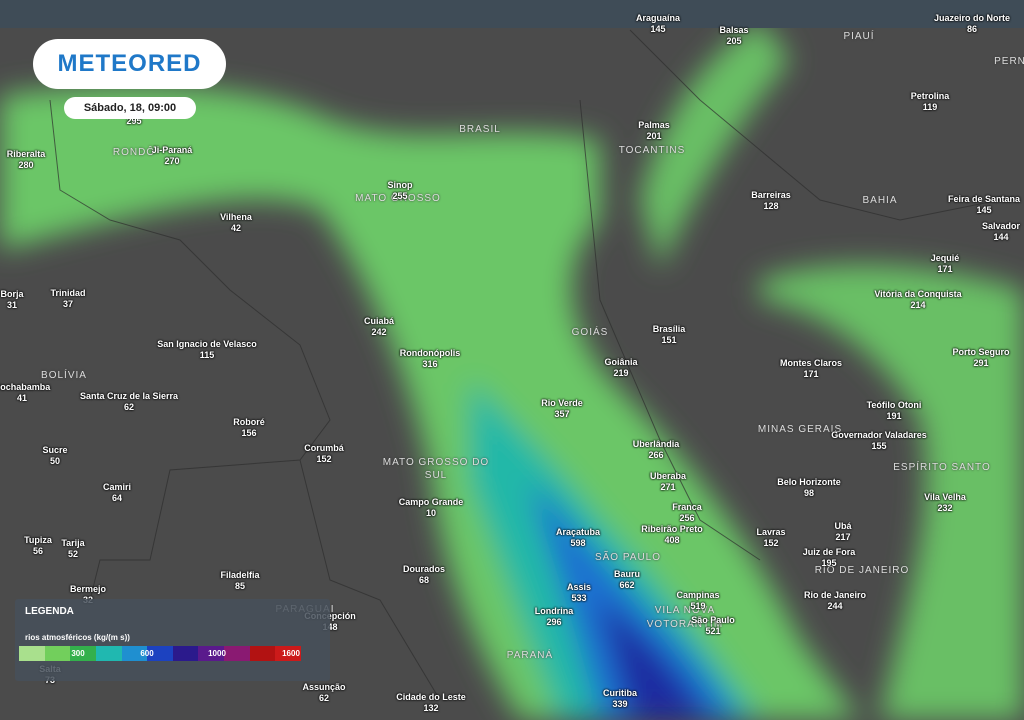  What do you see at coordinates (975, 358) in the screenshot?
I see `city-label: Porto Seguro 291` at bounding box center [975, 358].